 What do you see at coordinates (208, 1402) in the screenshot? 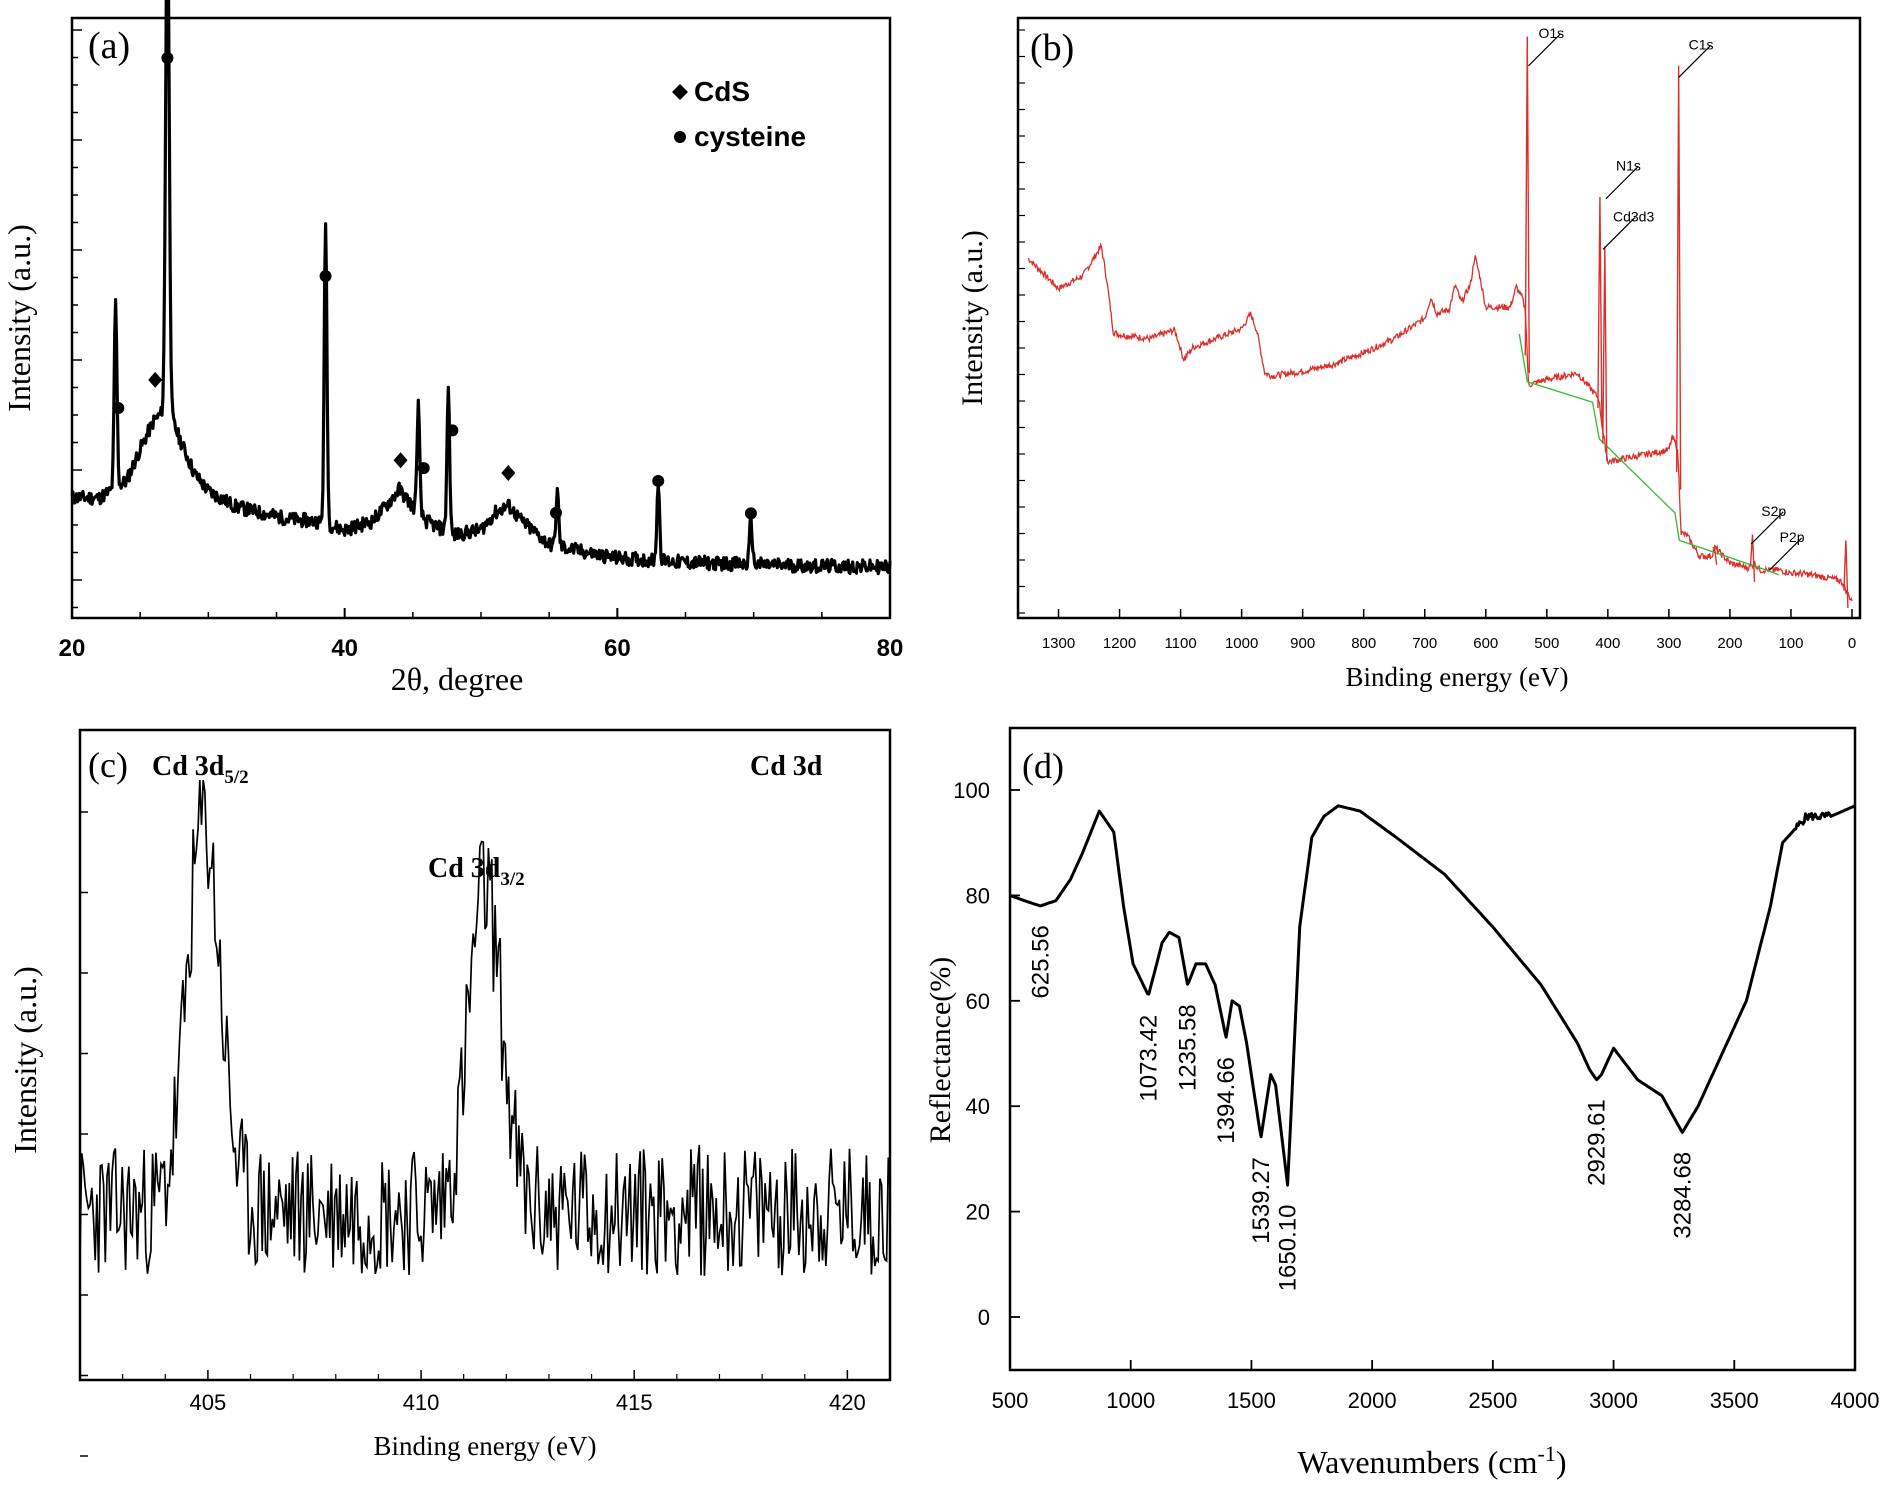
I see `x-tick-label: 405` at bounding box center [208, 1402].